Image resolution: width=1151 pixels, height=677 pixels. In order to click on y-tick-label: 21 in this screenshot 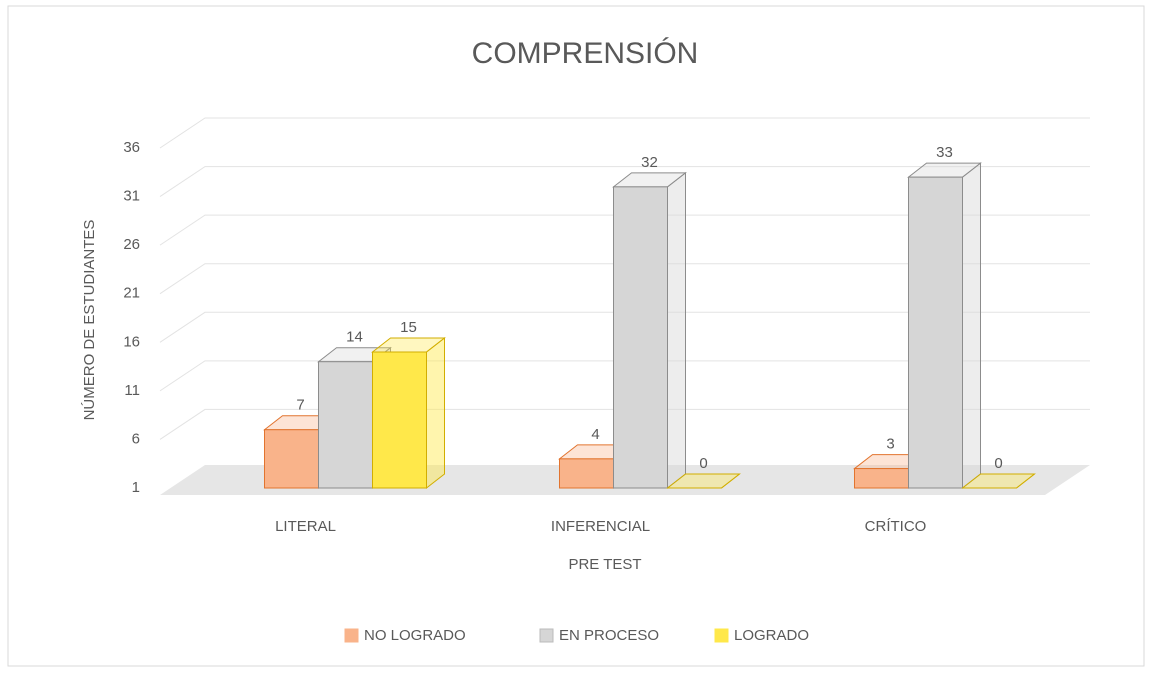, I will do `click(131, 293)`.